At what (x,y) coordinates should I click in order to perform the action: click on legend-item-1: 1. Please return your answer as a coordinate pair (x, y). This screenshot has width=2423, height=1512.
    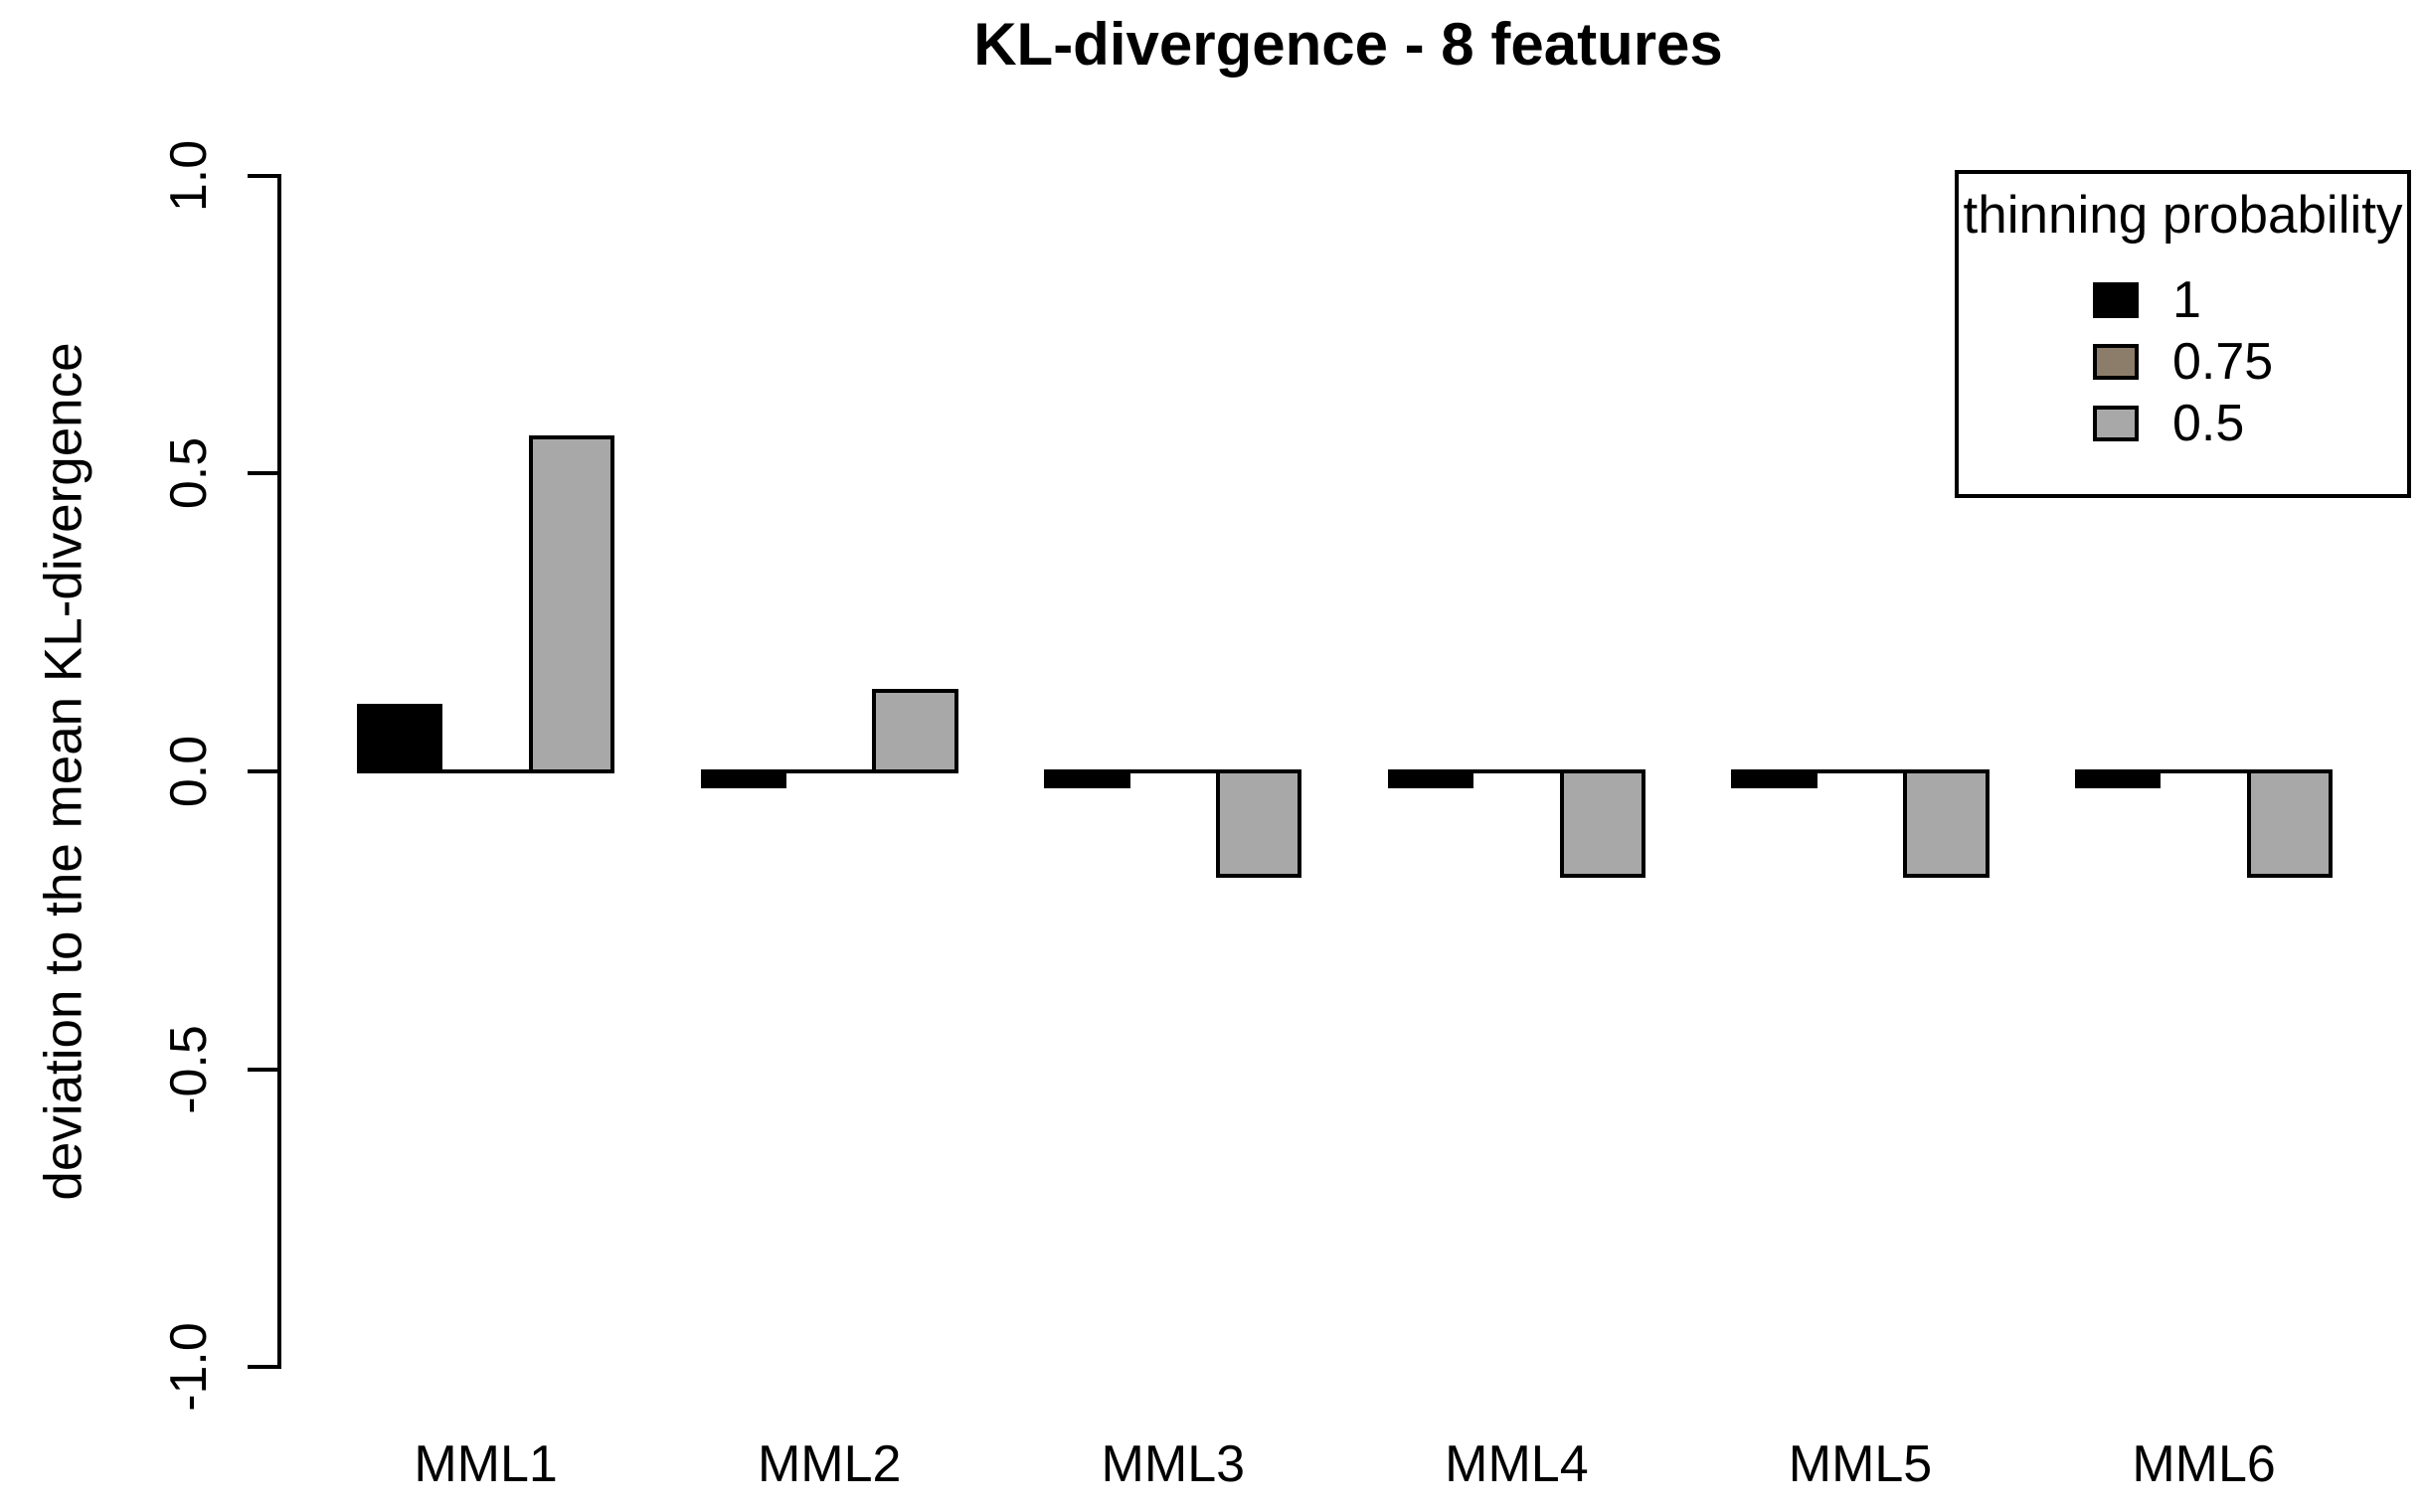
    Looking at the image, I should click on (2183, 300).